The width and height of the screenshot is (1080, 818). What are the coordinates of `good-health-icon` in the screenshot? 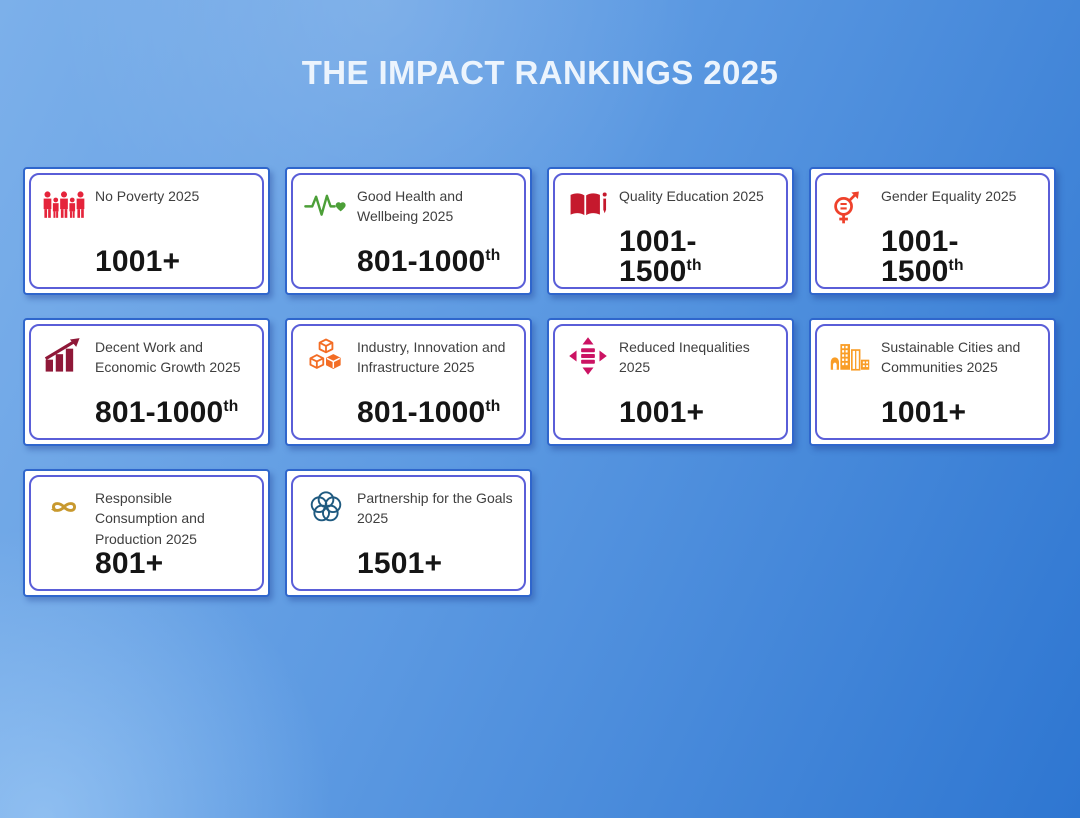 It's located at (326, 205).